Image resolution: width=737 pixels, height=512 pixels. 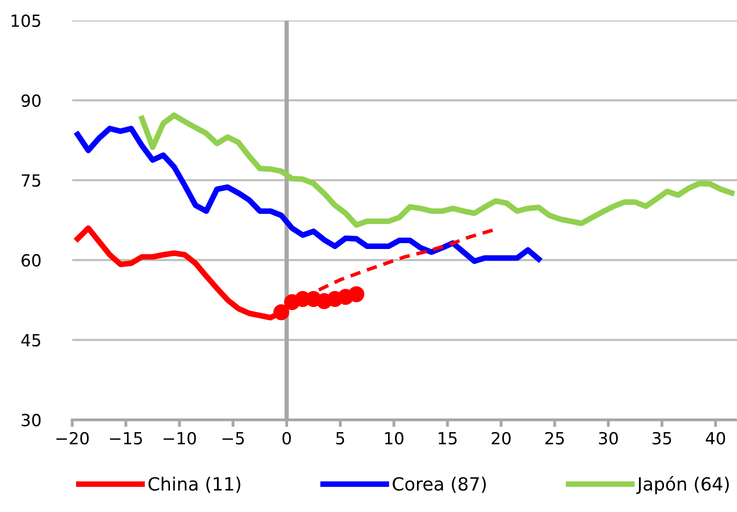 I want to click on legend-label: China (11), so click(x=194, y=484).